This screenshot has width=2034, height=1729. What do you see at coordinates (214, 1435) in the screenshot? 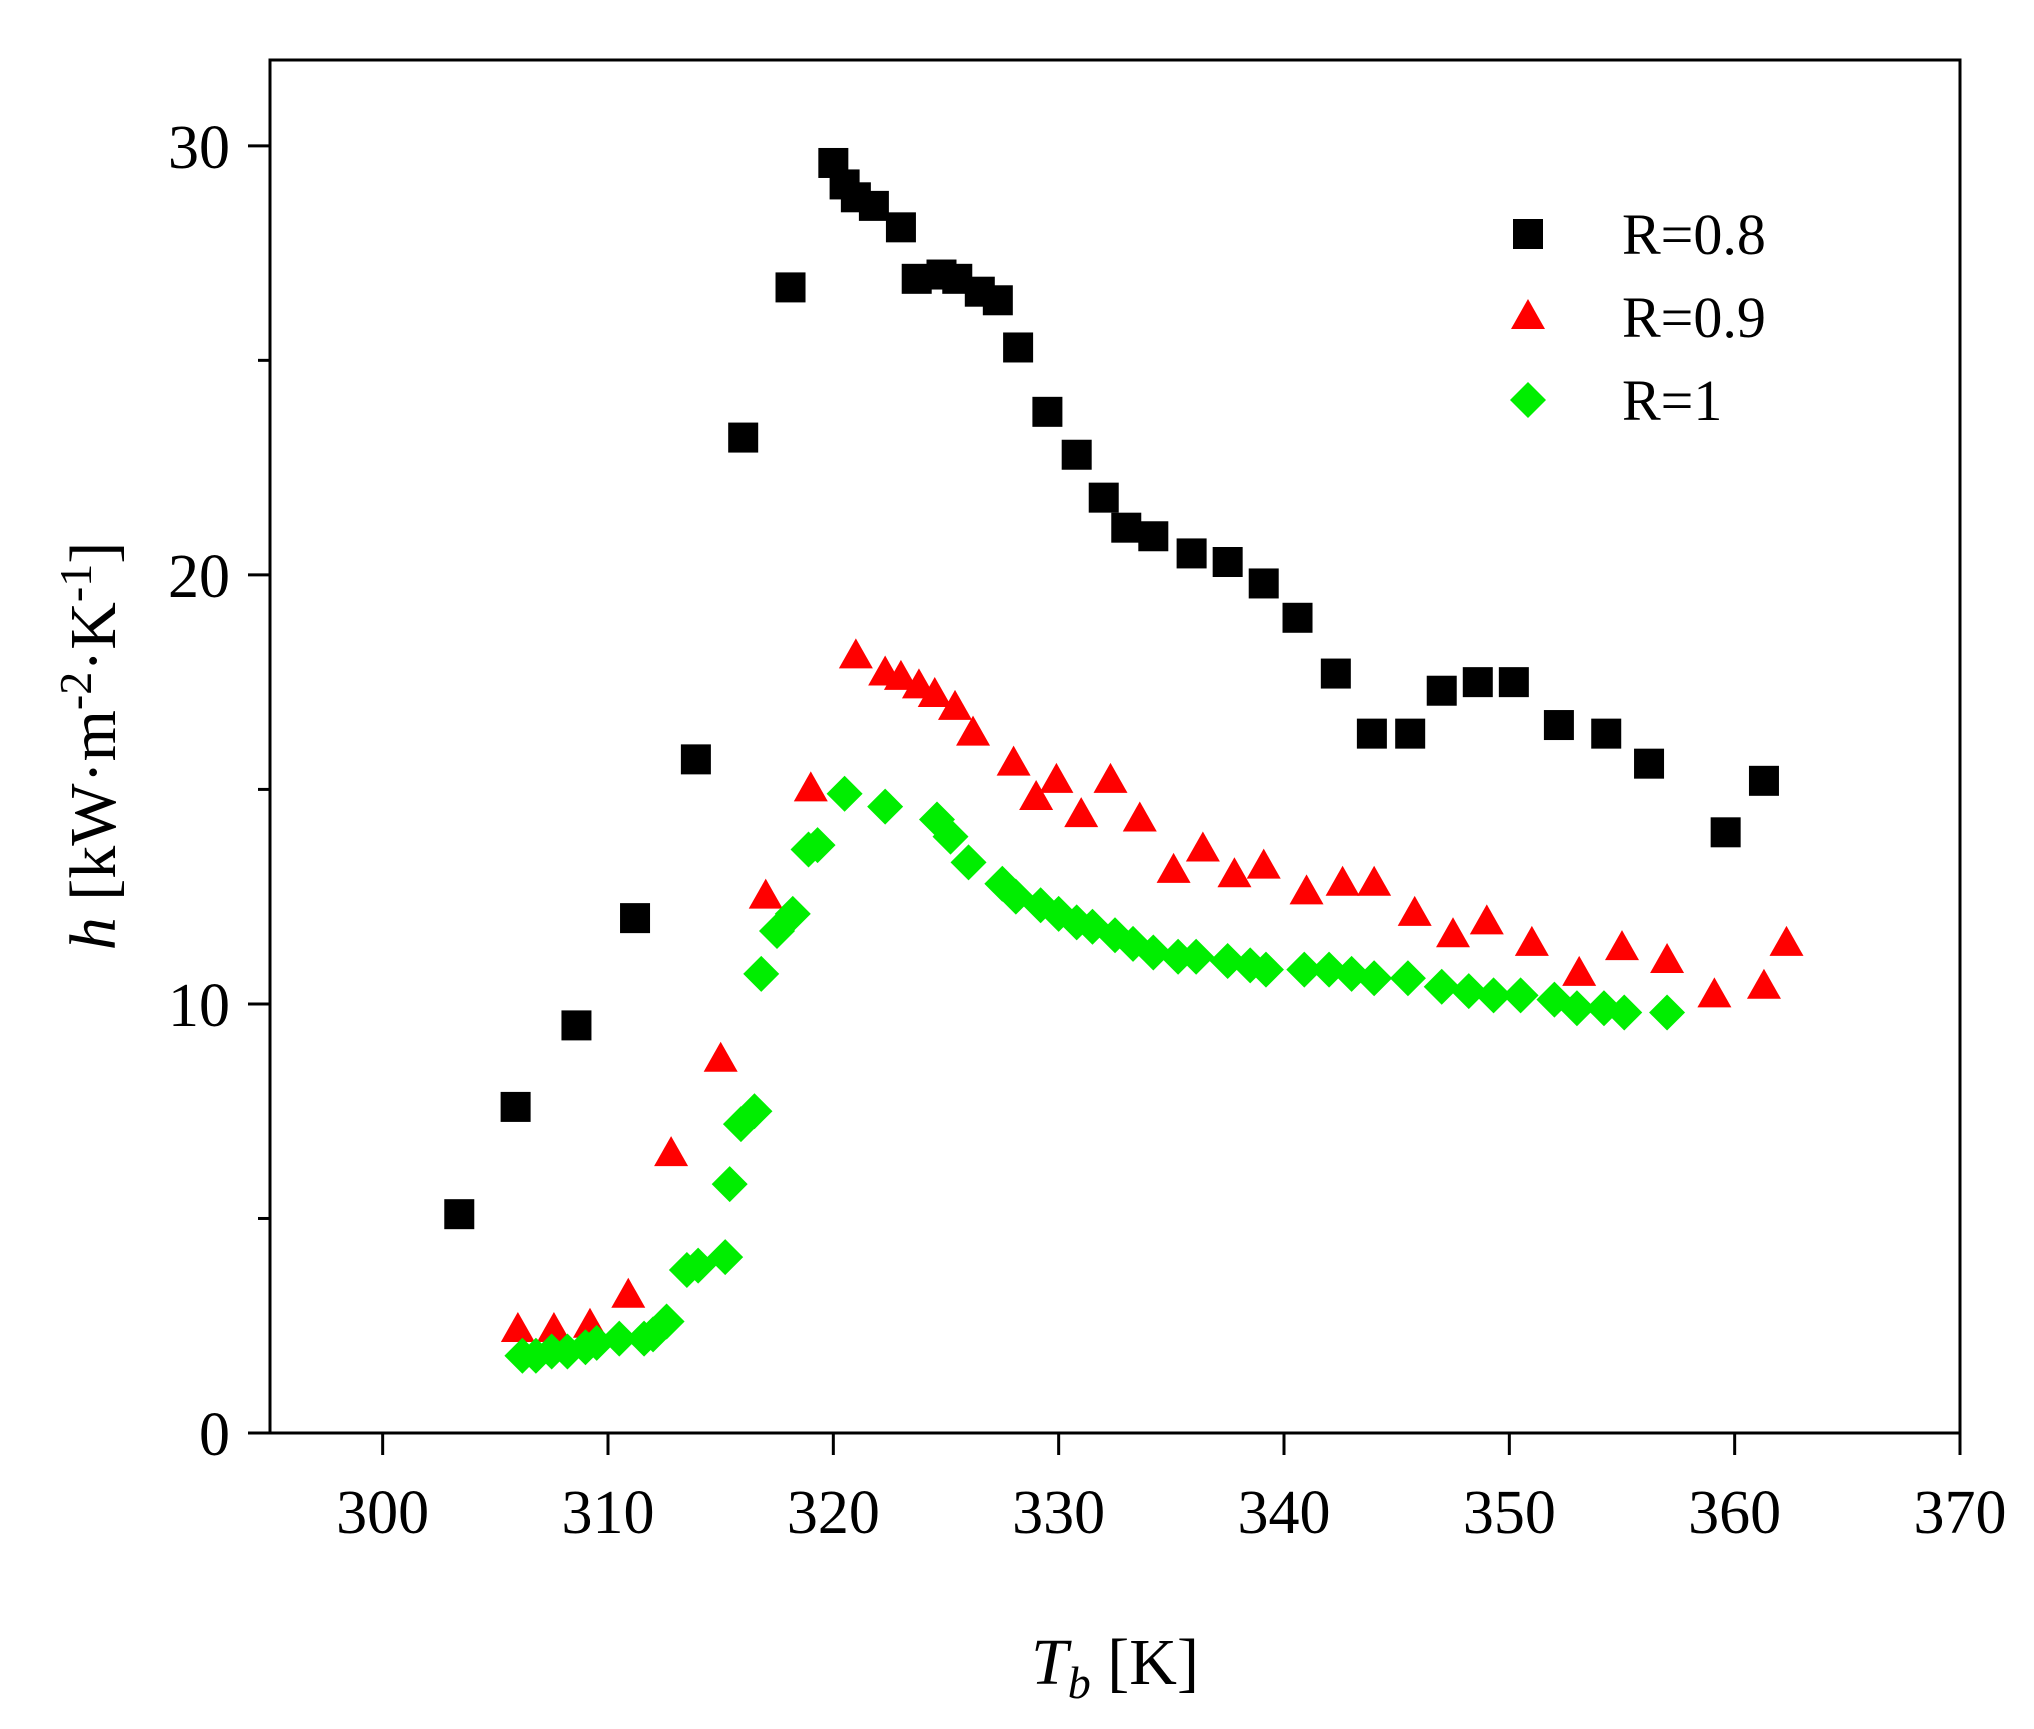
I see `y-tick-label: 0` at bounding box center [214, 1435].